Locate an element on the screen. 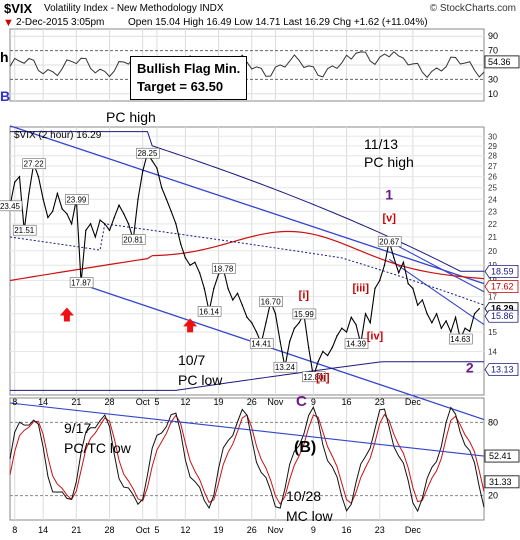 Image resolution: width=520 pixels, height=540 pixels. lower-band-line is located at coordinates (247, 376).